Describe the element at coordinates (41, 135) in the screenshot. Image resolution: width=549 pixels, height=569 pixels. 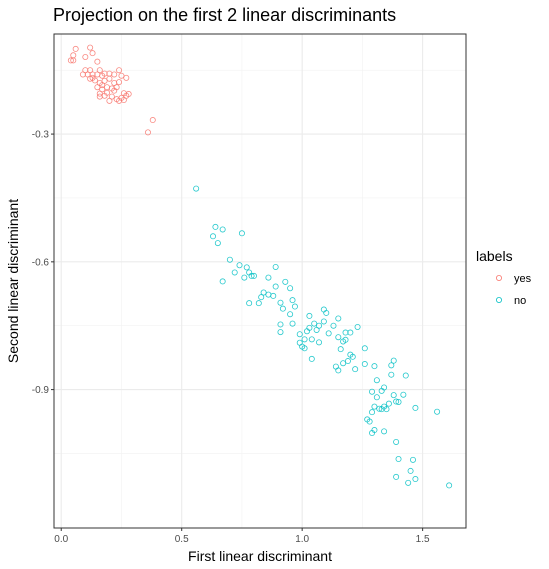
I see `y-tick-label: -0.3` at that location.